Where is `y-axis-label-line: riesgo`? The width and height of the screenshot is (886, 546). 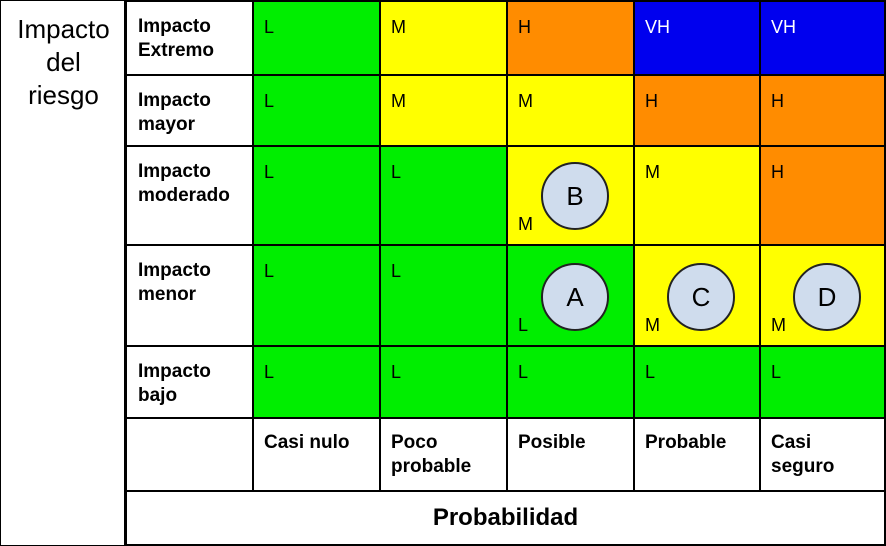
y-axis-label-line: riesgo is located at coordinates (63, 95).